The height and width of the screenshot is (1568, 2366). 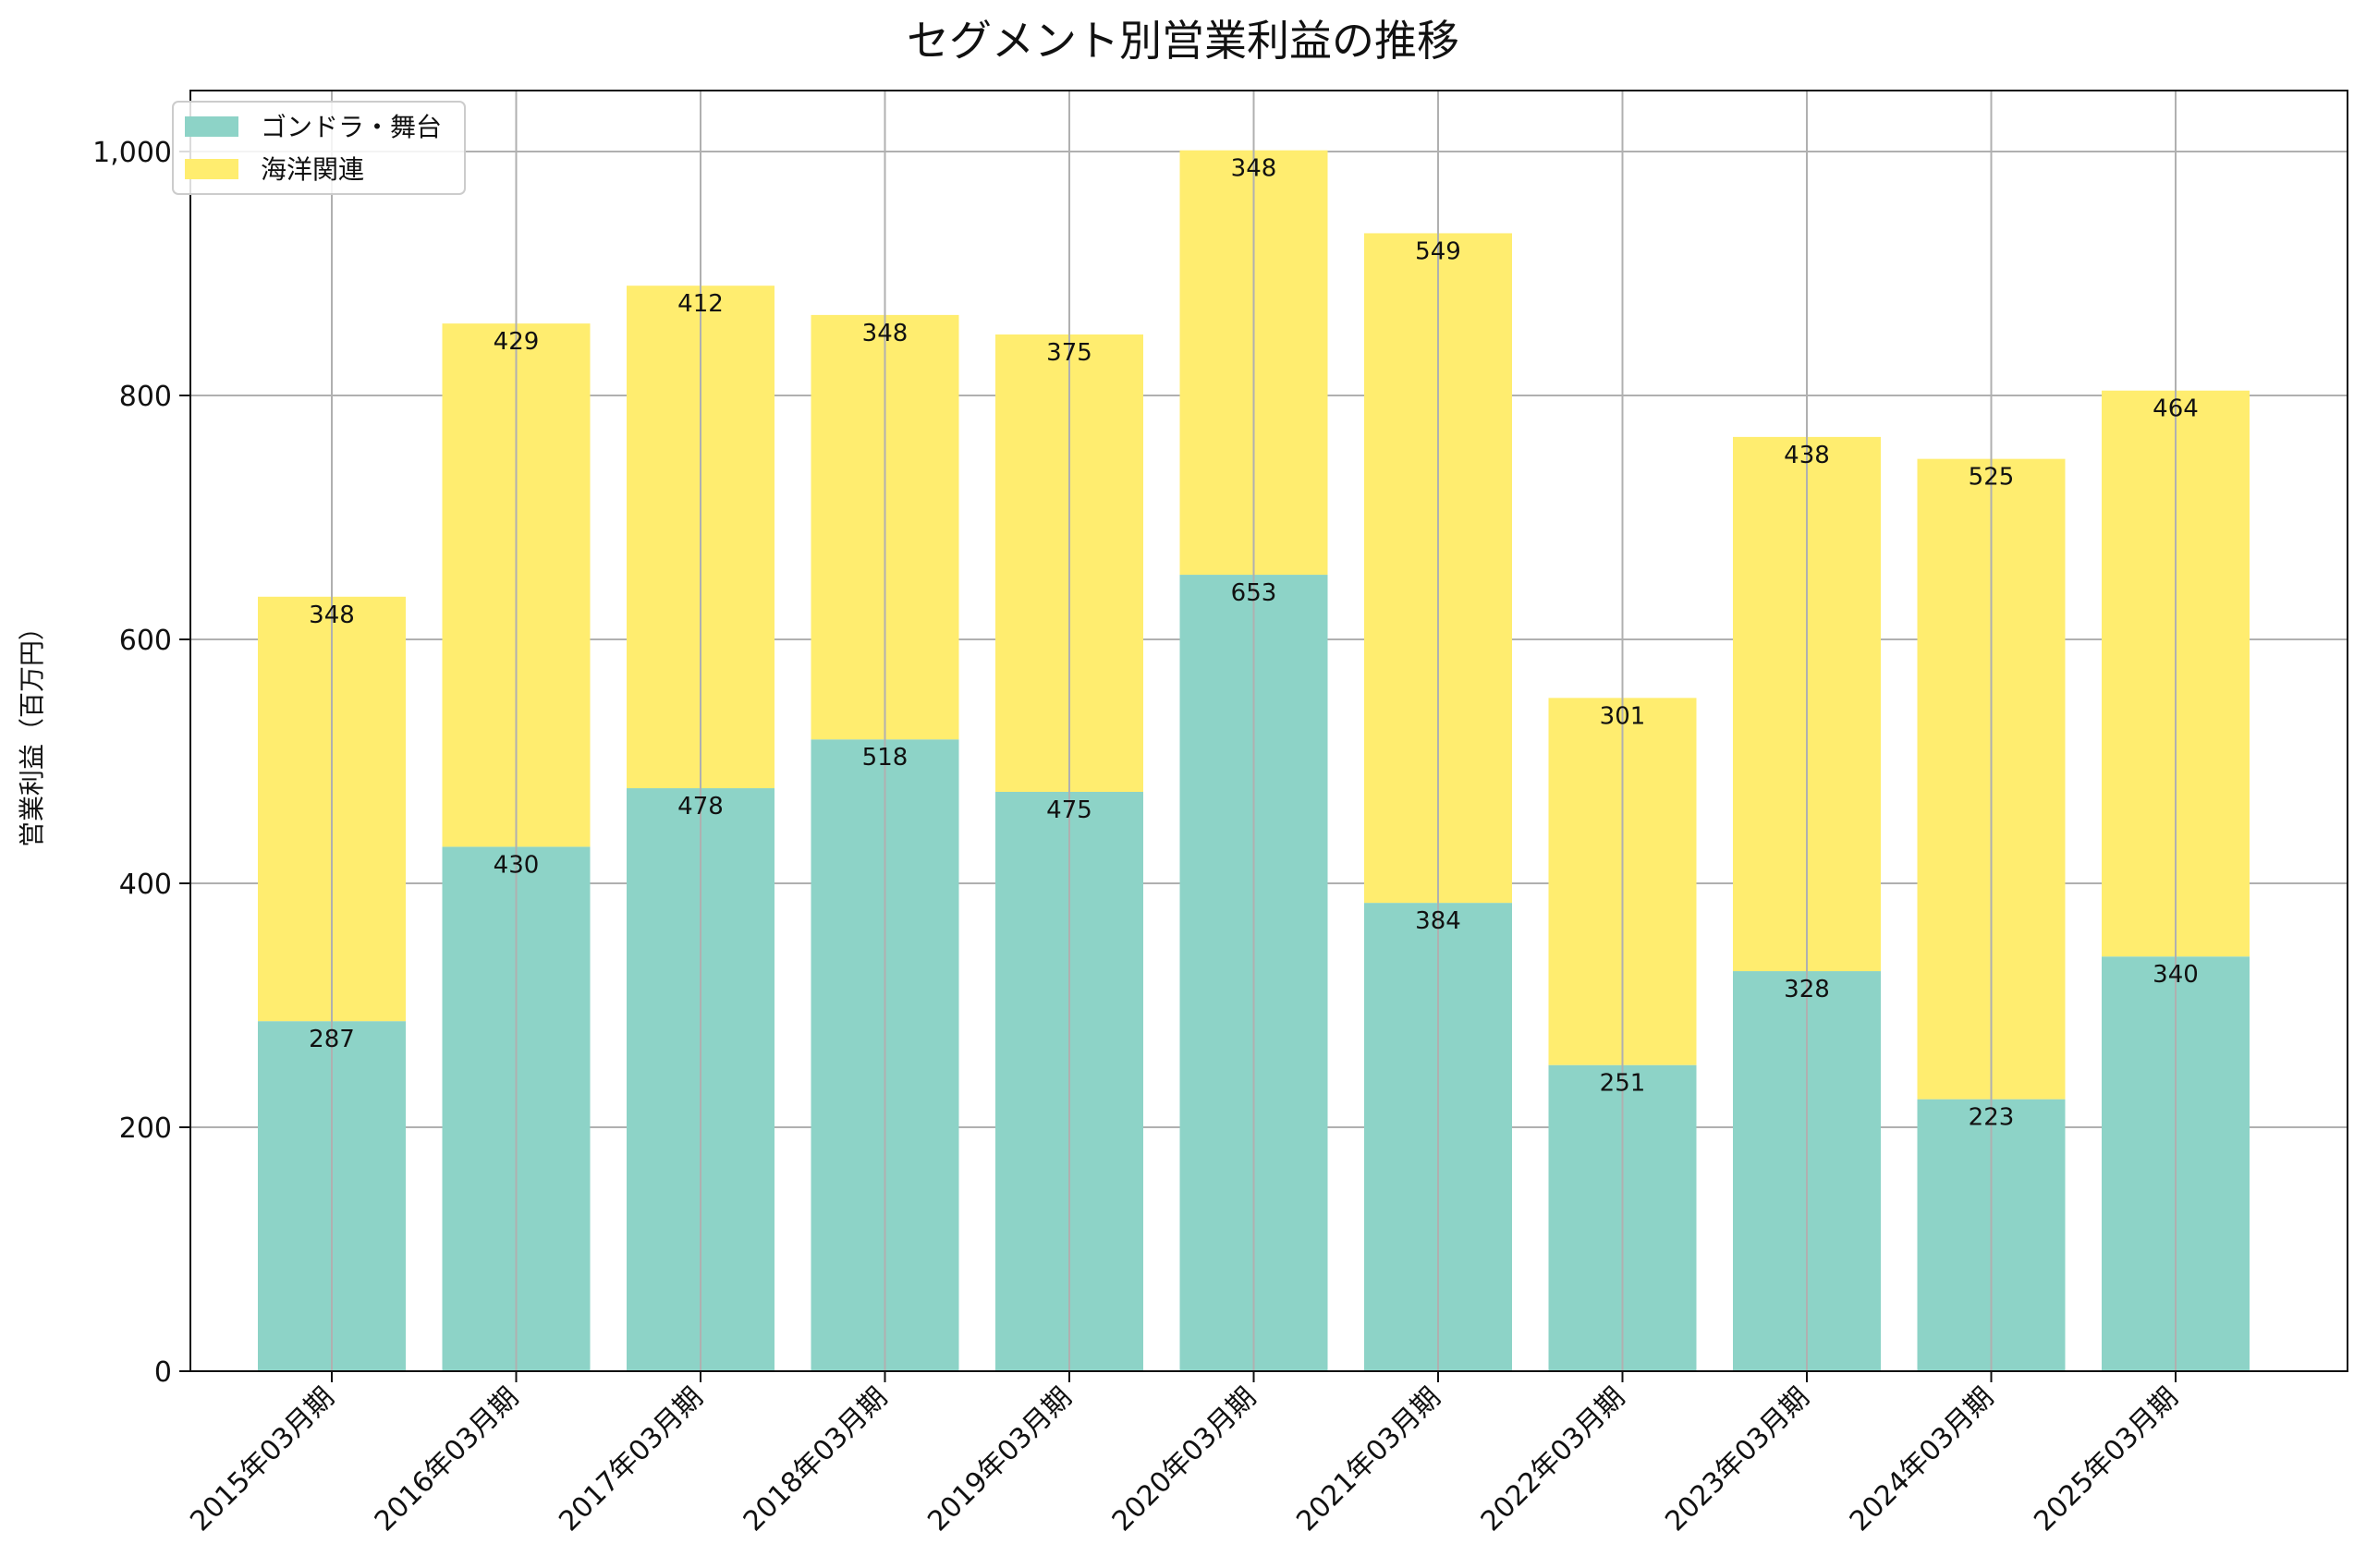 What do you see at coordinates (2176, 975) in the screenshot?
I see `data-label: 340` at bounding box center [2176, 975].